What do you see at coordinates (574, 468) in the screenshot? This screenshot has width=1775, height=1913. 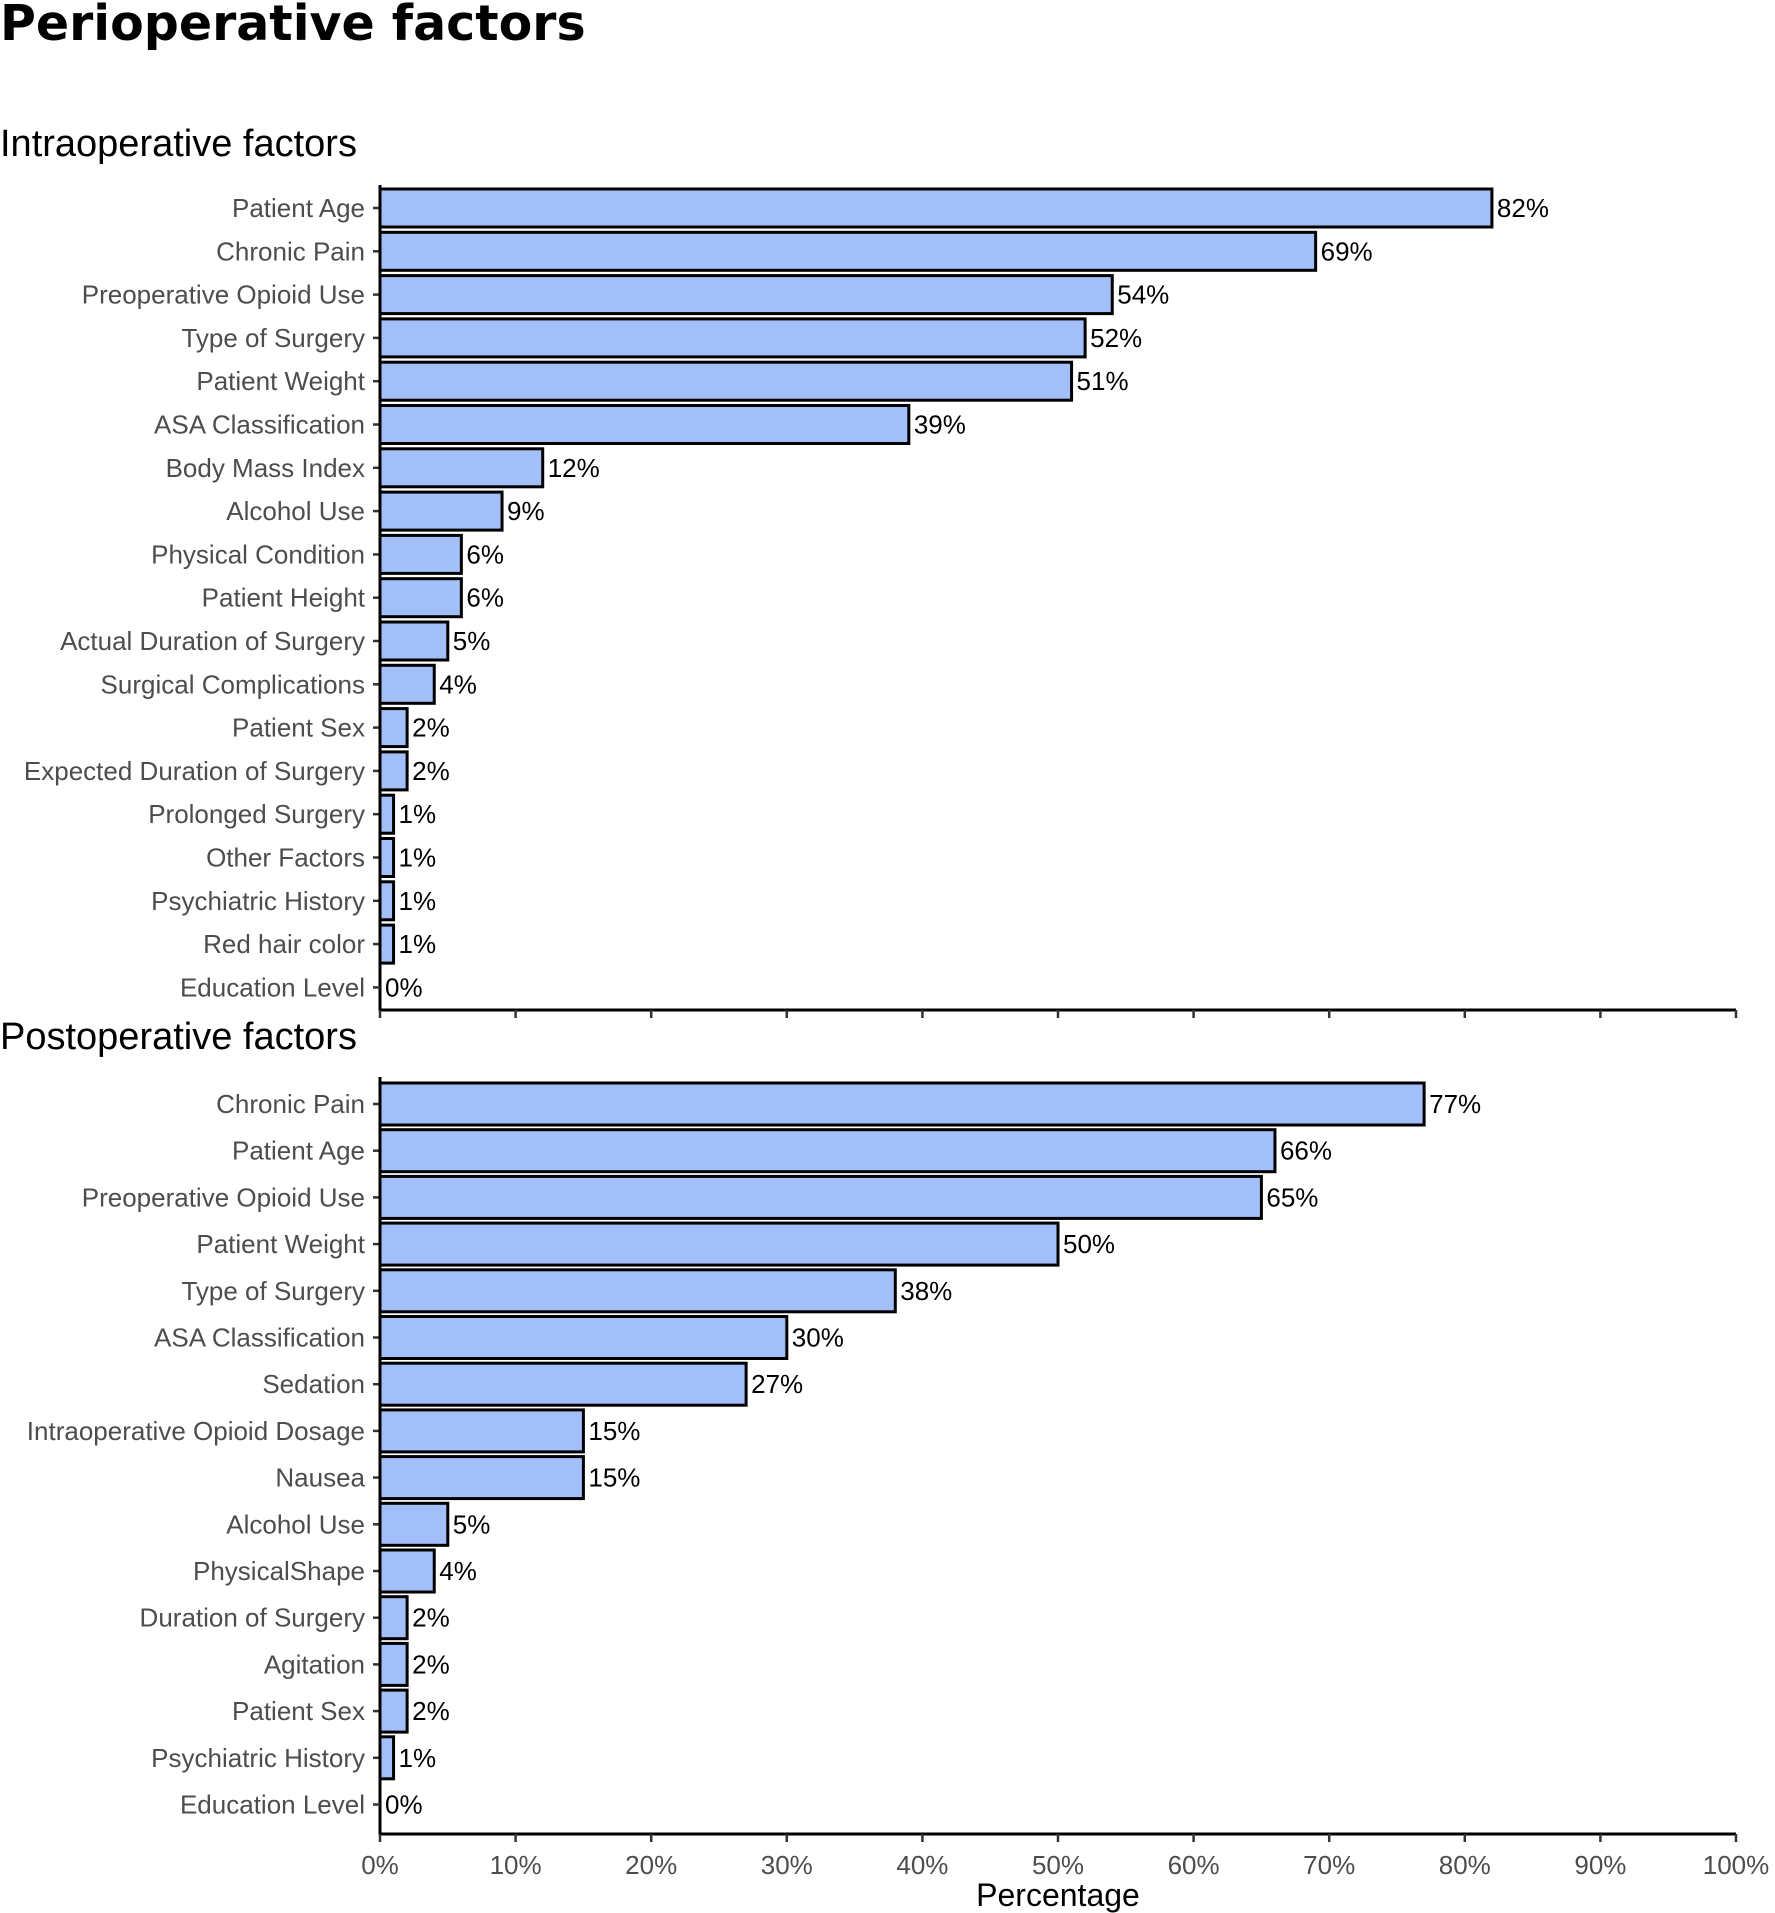 I see `value-label: 12%` at bounding box center [574, 468].